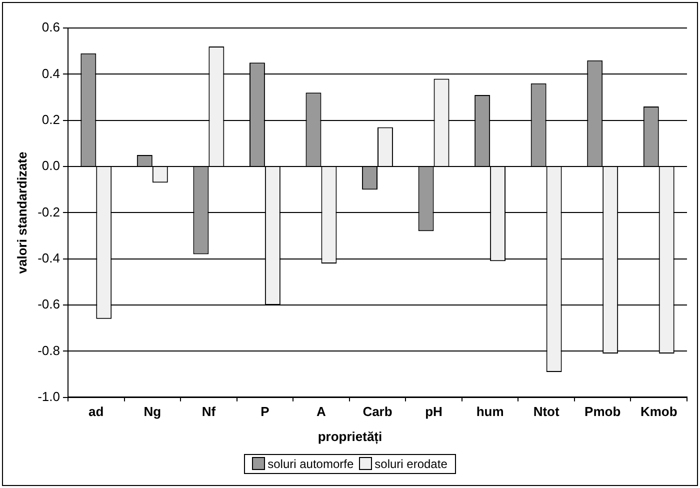 The height and width of the screenshot is (488, 700). What do you see at coordinates (411, 464) in the screenshot?
I see `legend-label: soluri erodate` at bounding box center [411, 464].